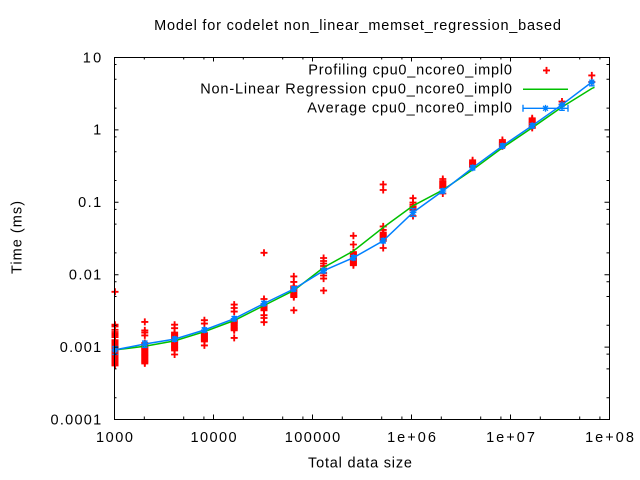  Describe the element at coordinates (76, 420) in the screenshot. I see `svg-text: 0.0001` at that location.